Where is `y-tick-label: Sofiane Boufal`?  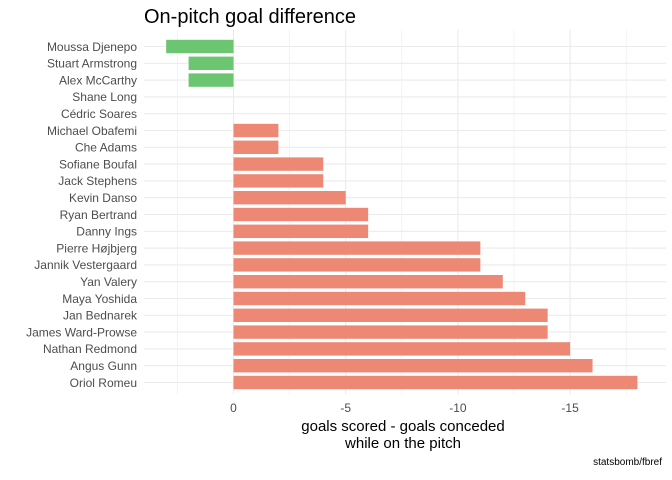
y-tick-label: Sofiane Boufal is located at coordinates (98, 164).